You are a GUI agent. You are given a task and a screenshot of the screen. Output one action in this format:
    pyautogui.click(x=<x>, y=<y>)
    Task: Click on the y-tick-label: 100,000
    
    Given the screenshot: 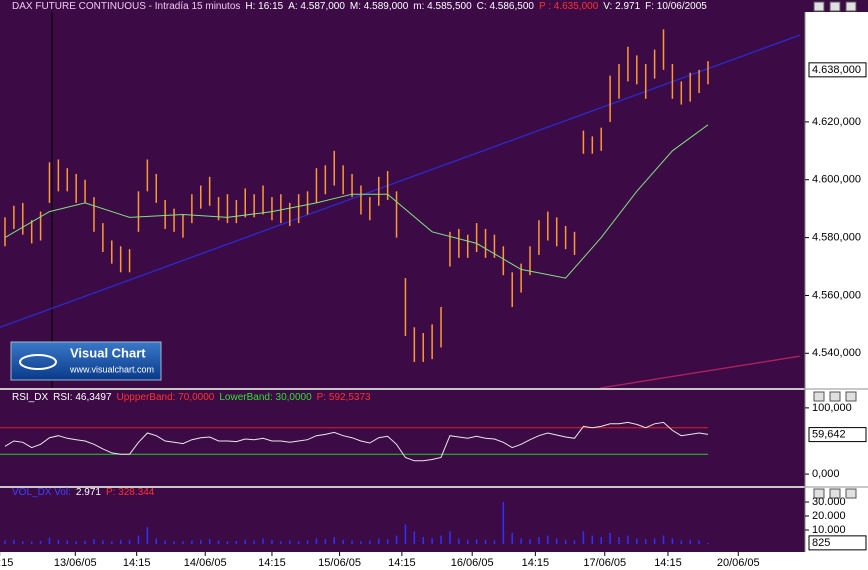 What is the action you would take?
    pyautogui.click(x=832, y=408)
    